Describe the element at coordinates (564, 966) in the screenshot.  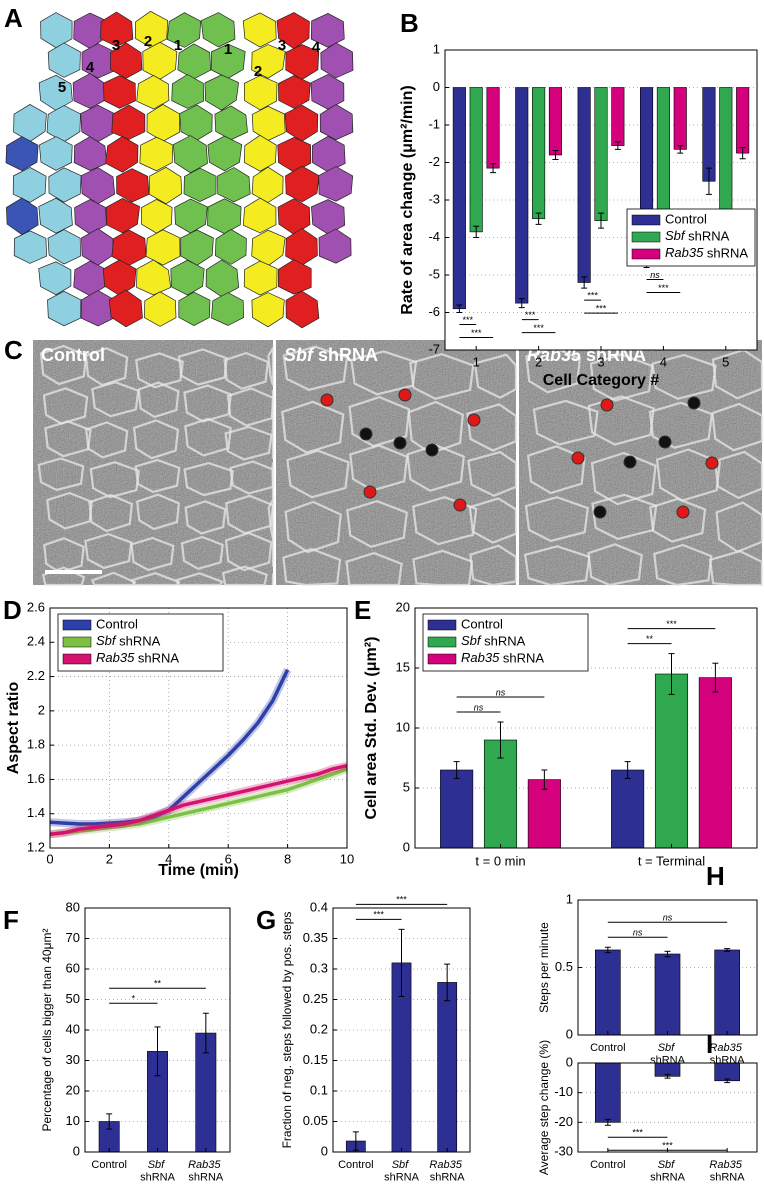
I see `y-tick-label: 0.5` at that location.